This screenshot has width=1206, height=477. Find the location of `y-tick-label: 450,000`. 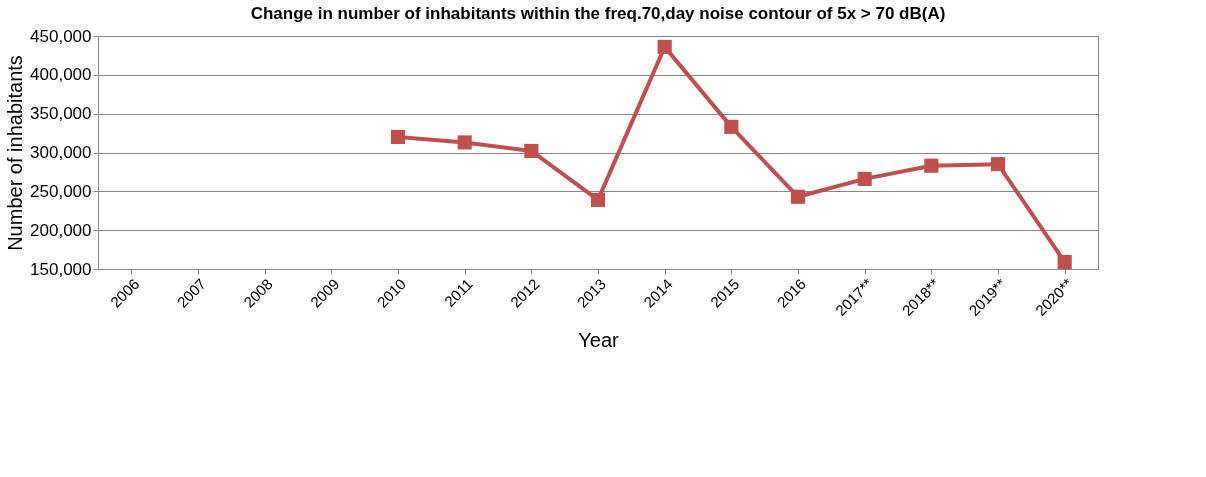

y-tick-label: 450,000 is located at coordinates (61, 36).